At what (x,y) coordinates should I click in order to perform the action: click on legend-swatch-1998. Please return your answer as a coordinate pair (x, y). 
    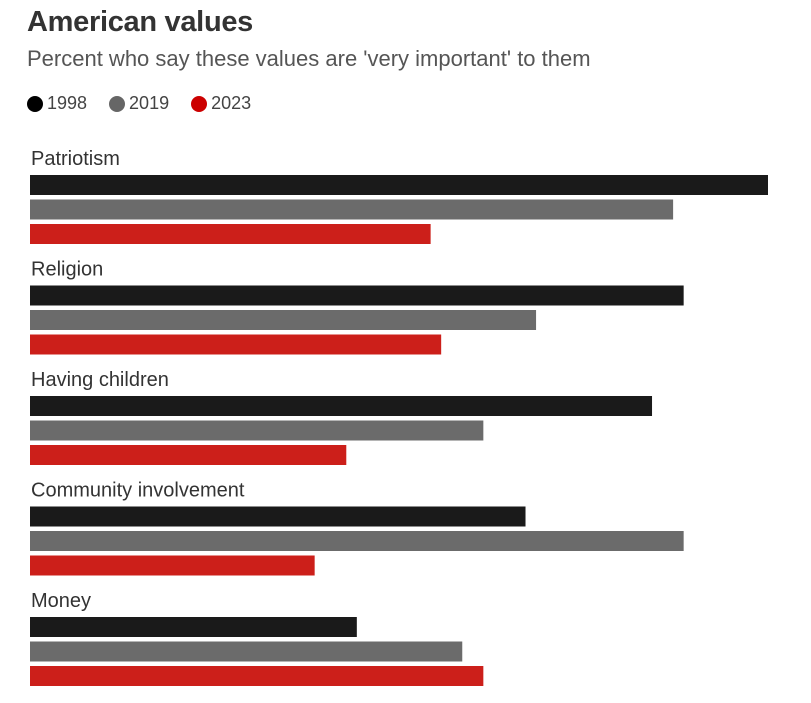
    Looking at the image, I should click on (35, 103).